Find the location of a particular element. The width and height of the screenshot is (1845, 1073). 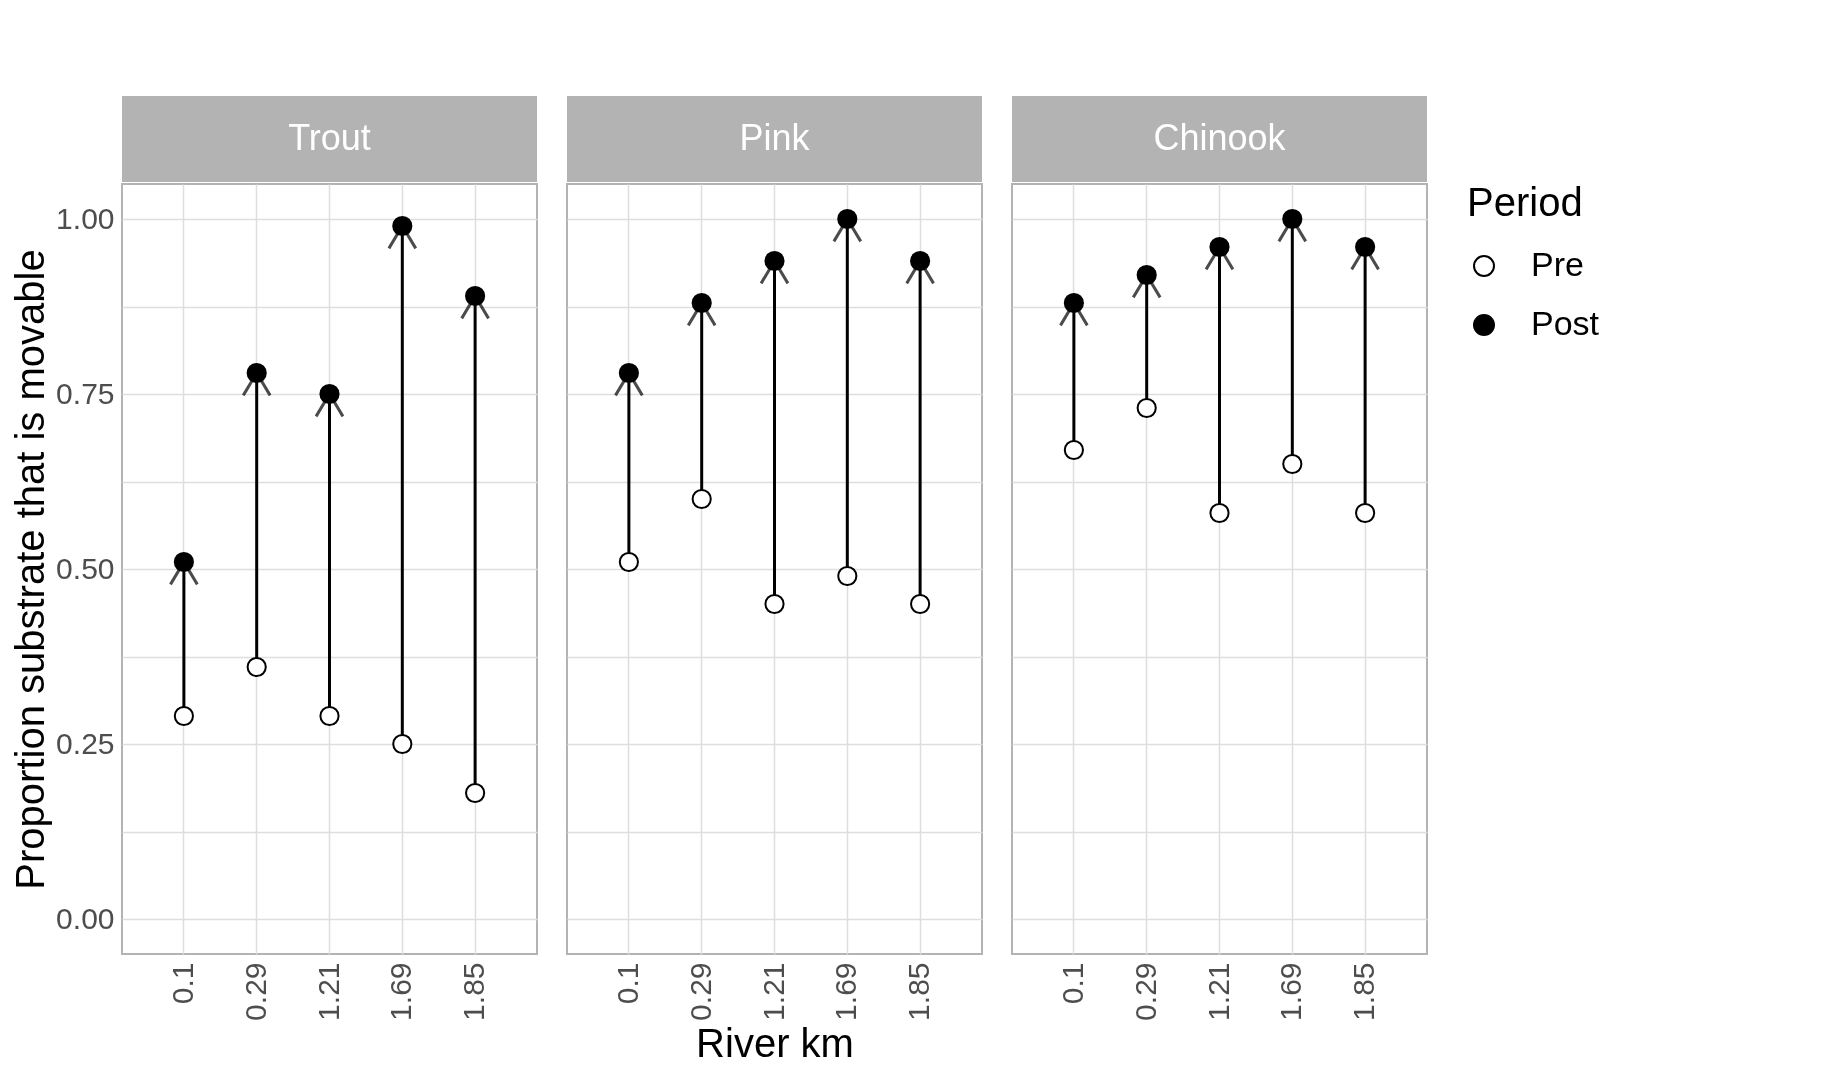

chart-title: Trout is located at coordinates (329, 137).